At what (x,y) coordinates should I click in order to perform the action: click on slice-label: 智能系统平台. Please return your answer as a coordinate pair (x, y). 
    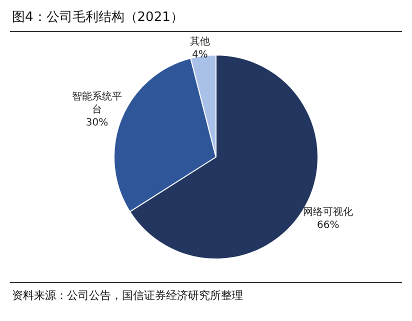
    Looking at the image, I should click on (97, 103).